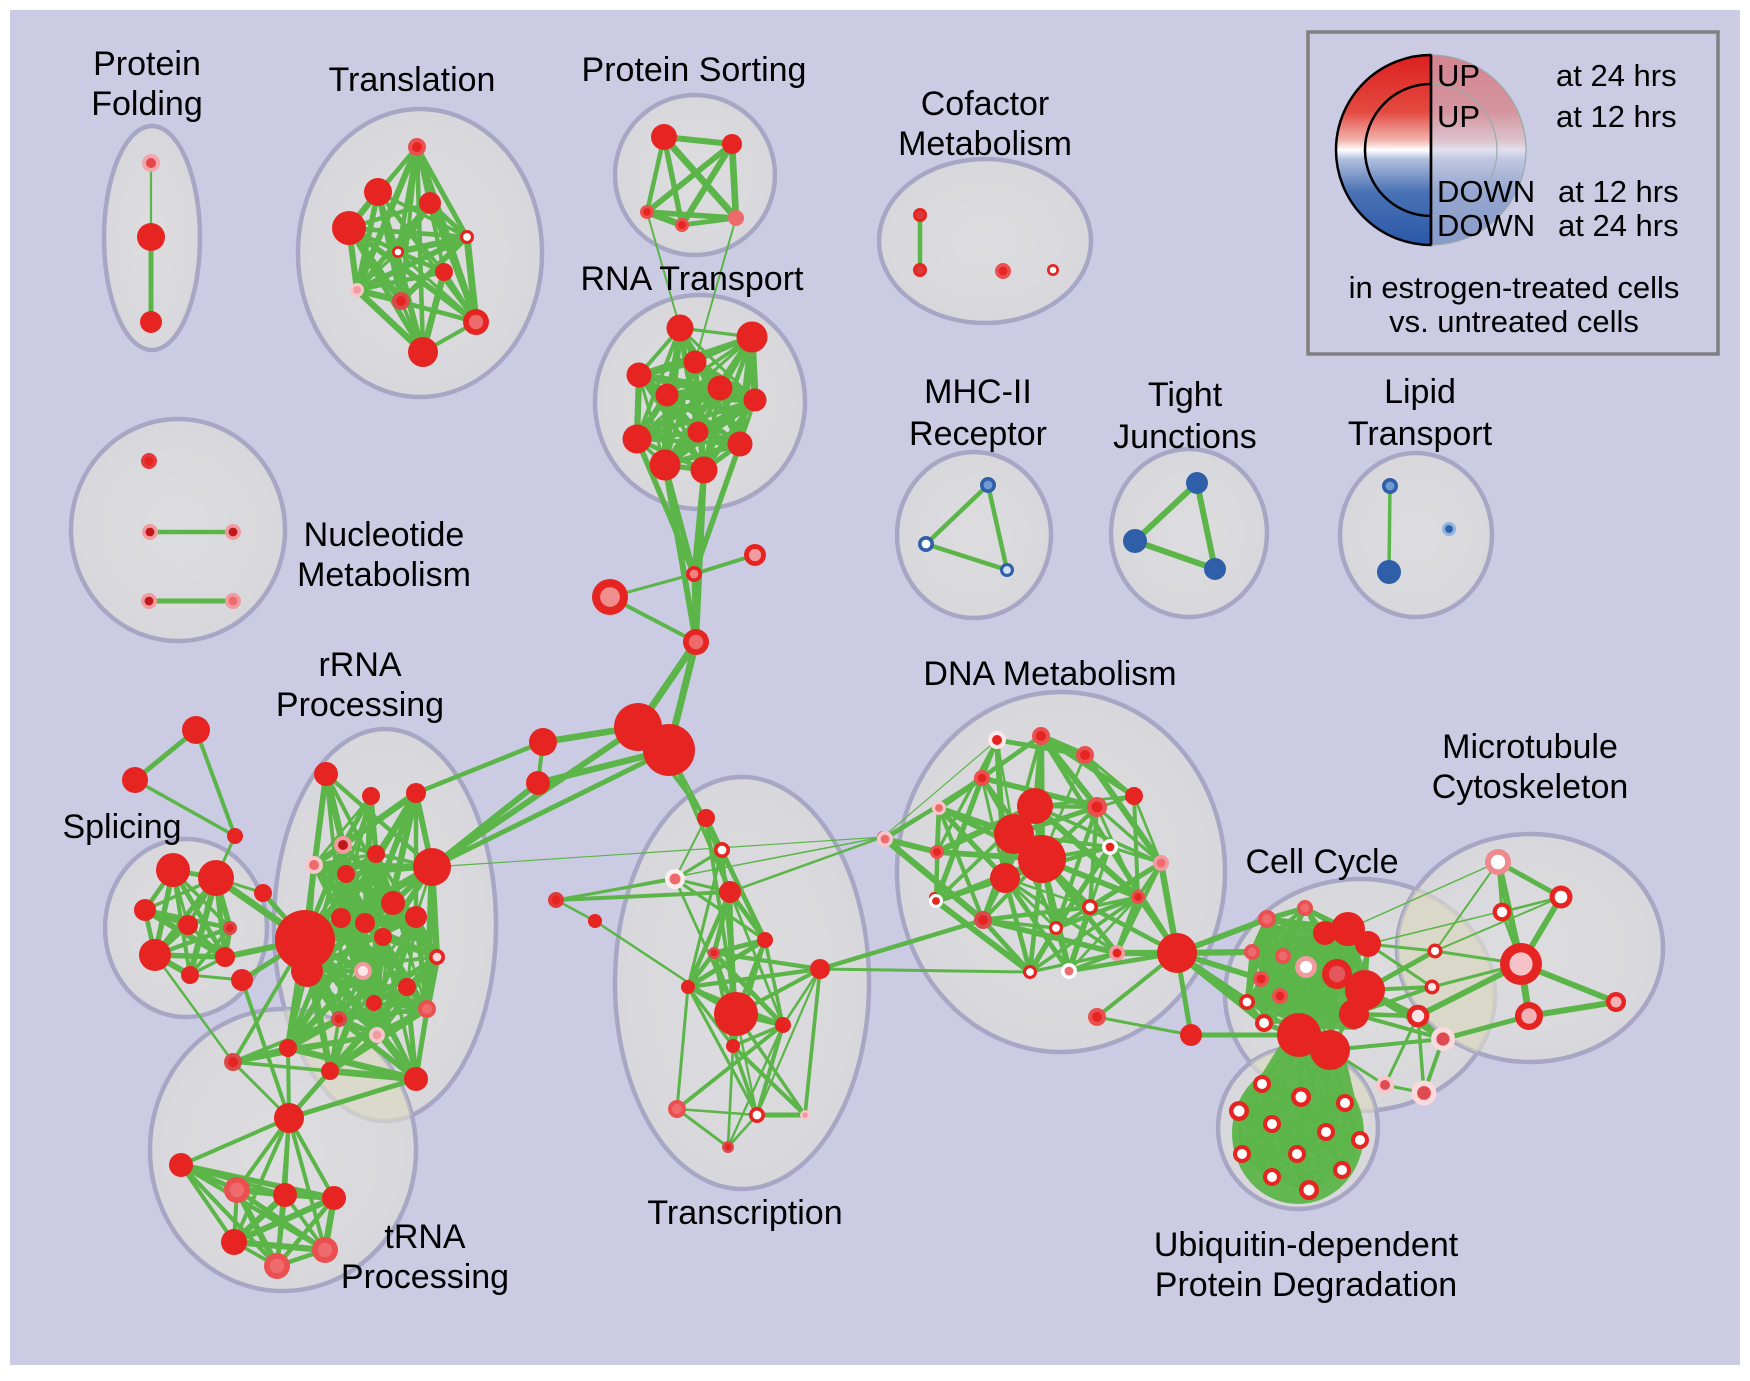  I want to click on svg-text: Junctions, so click(1185, 437).